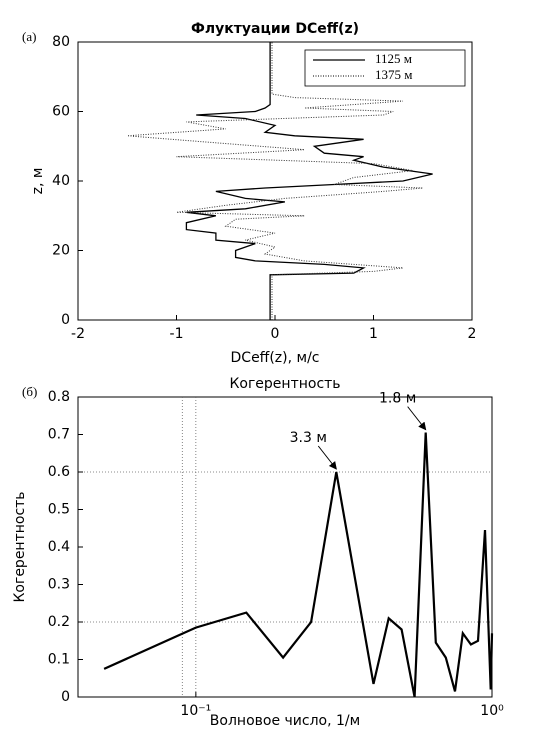 The width and height of the screenshot is (535, 755). What do you see at coordinates (59, 547) in the screenshot?
I see `y-tick-label: 0.4` at bounding box center [59, 547].